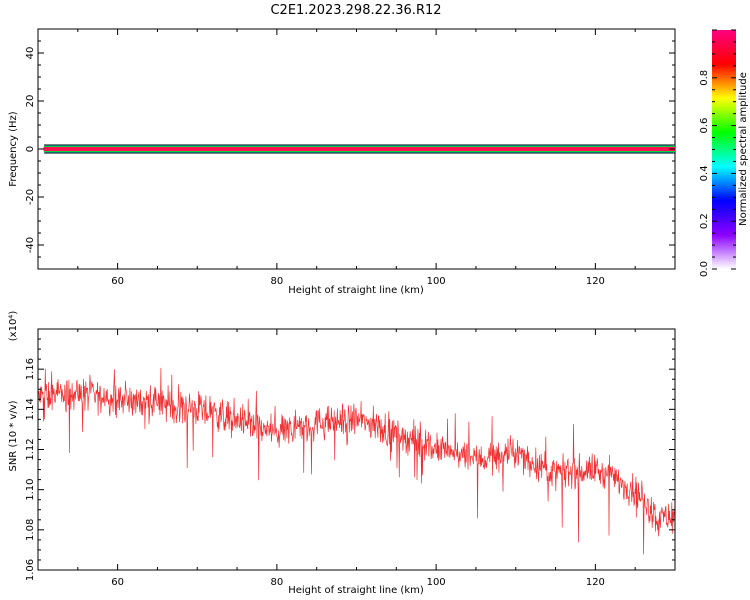 The height and width of the screenshot is (600, 750). Describe the element at coordinates (30, 245) in the screenshot. I see `y-tick-label: -40` at that location.